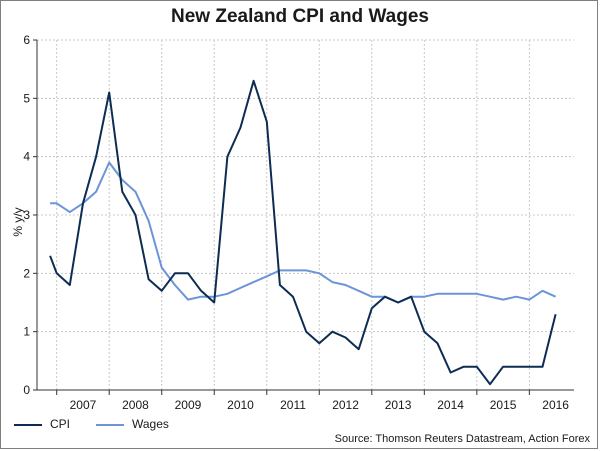 The width and height of the screenshot is (600, 451). I want to click on legend-item-wages: Wages, so click(132, 424).